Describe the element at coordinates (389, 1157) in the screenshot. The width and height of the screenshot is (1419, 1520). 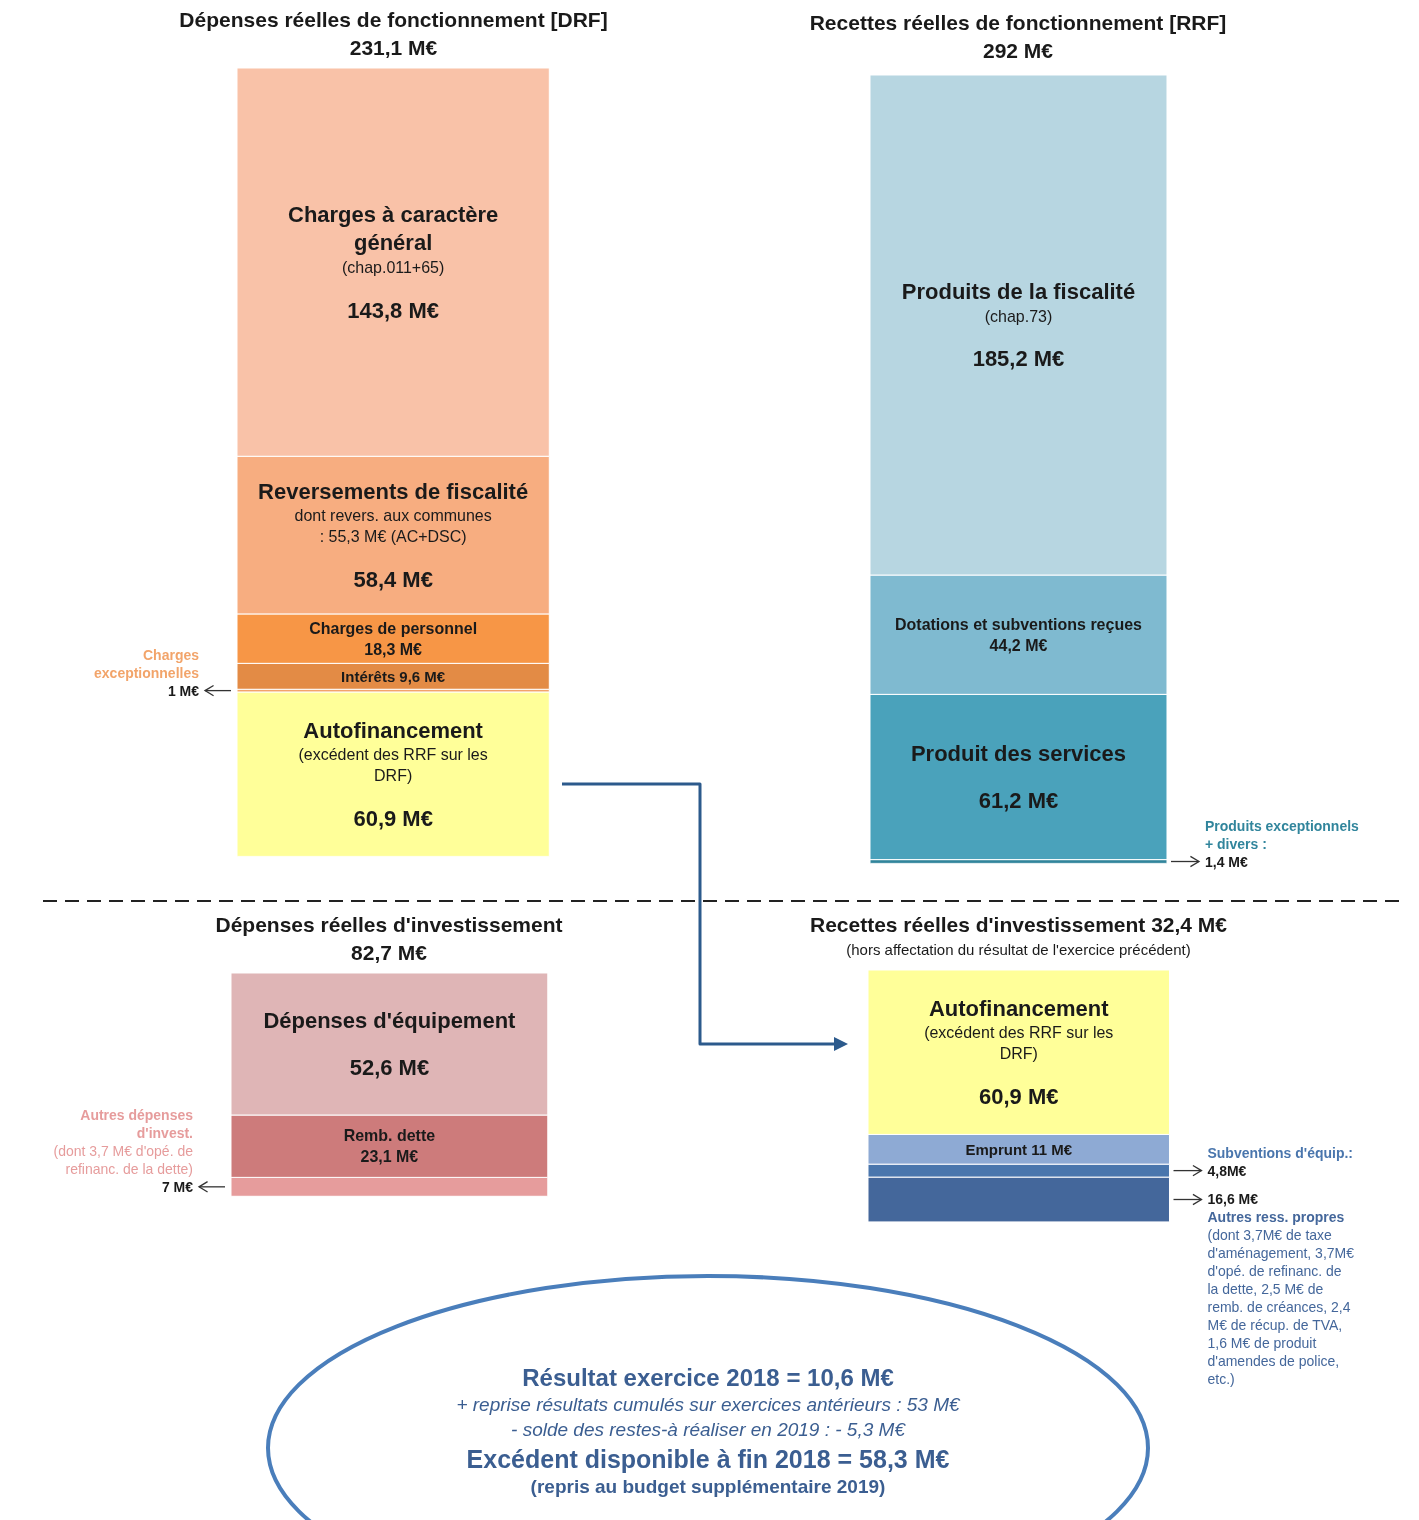
I see `data-label: 23,1 M€` at that location.